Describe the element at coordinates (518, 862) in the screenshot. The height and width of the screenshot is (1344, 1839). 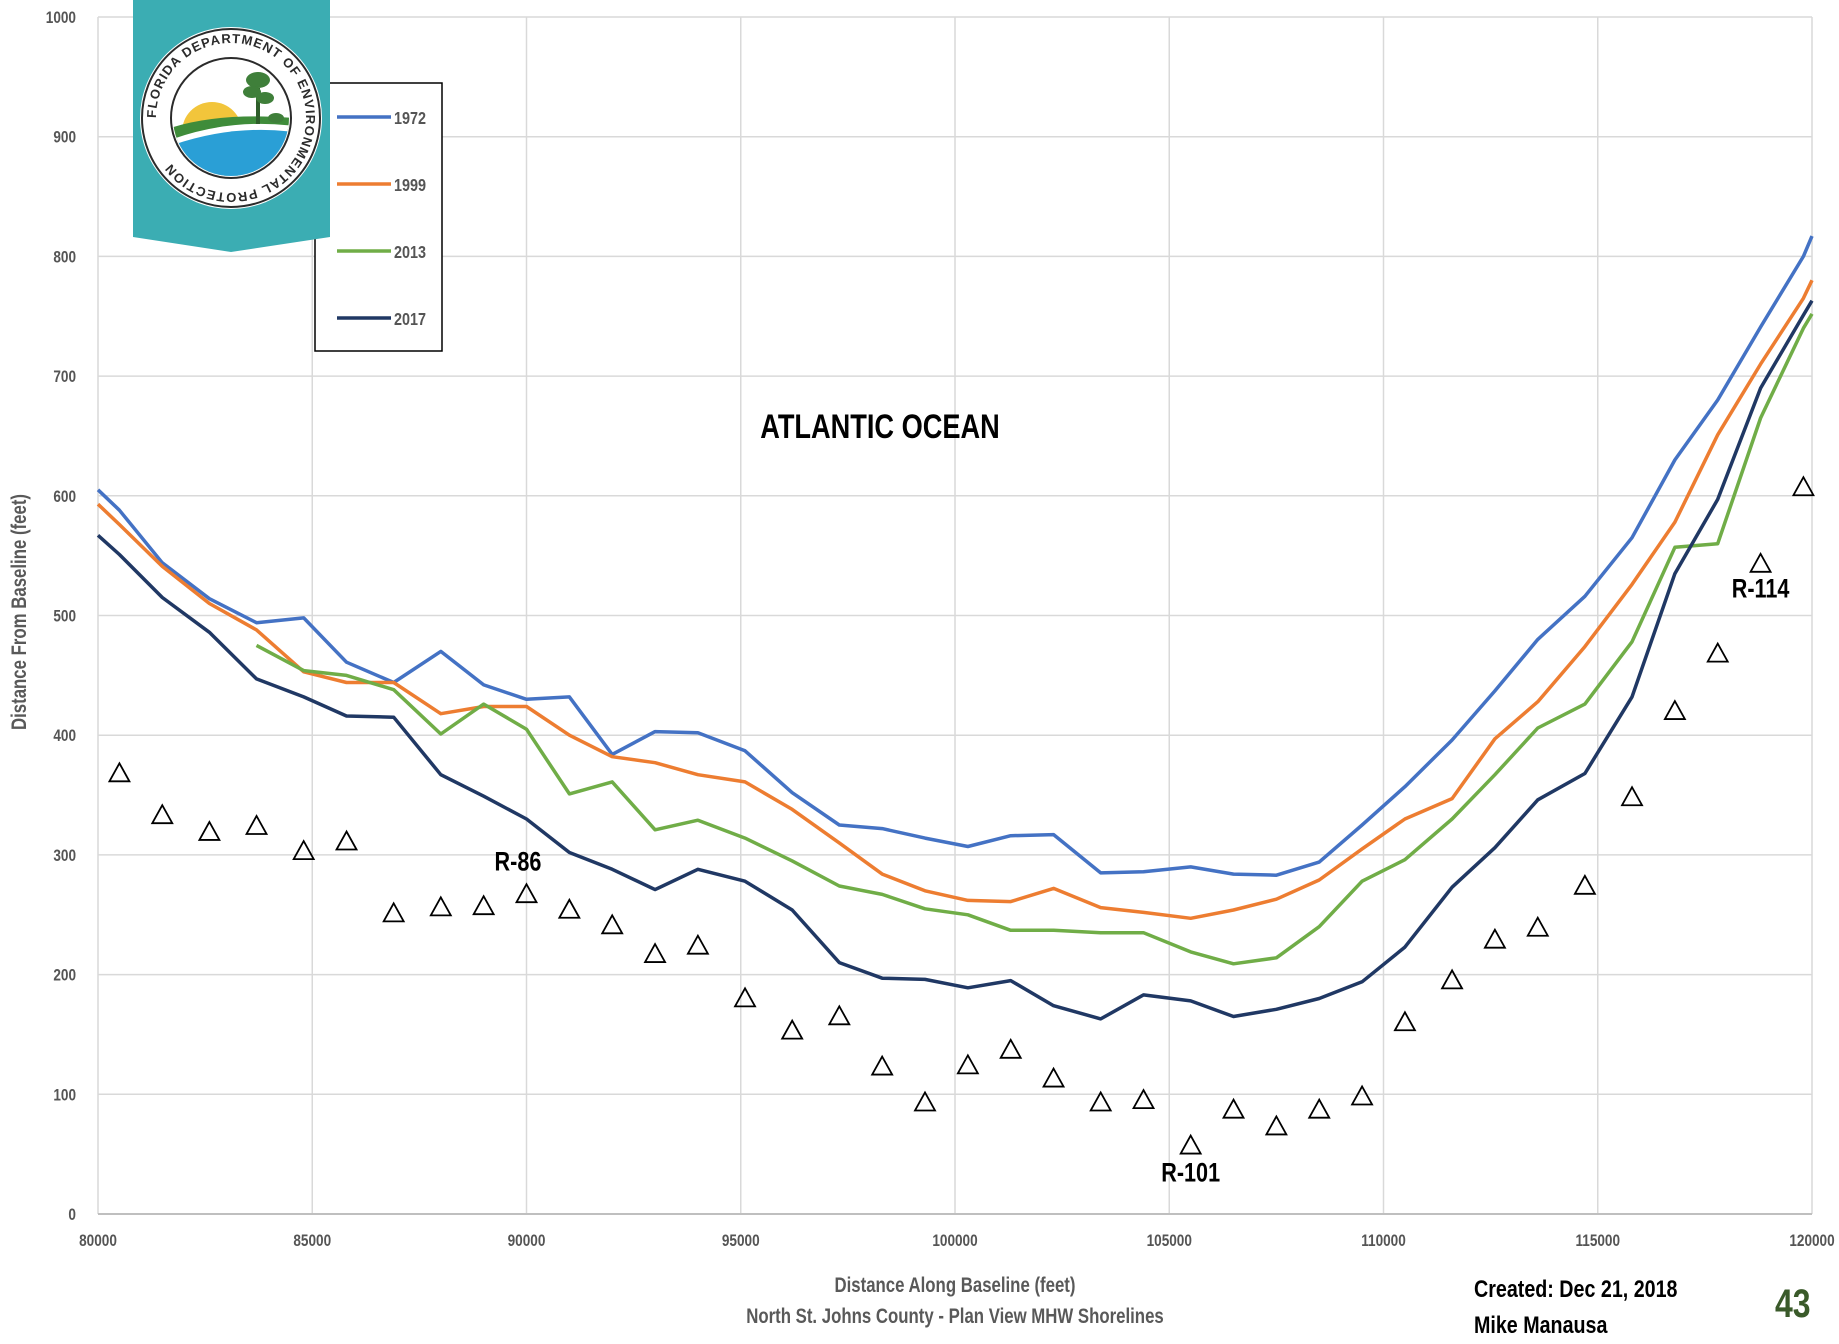
I see `monument-label: R-86` at that location.